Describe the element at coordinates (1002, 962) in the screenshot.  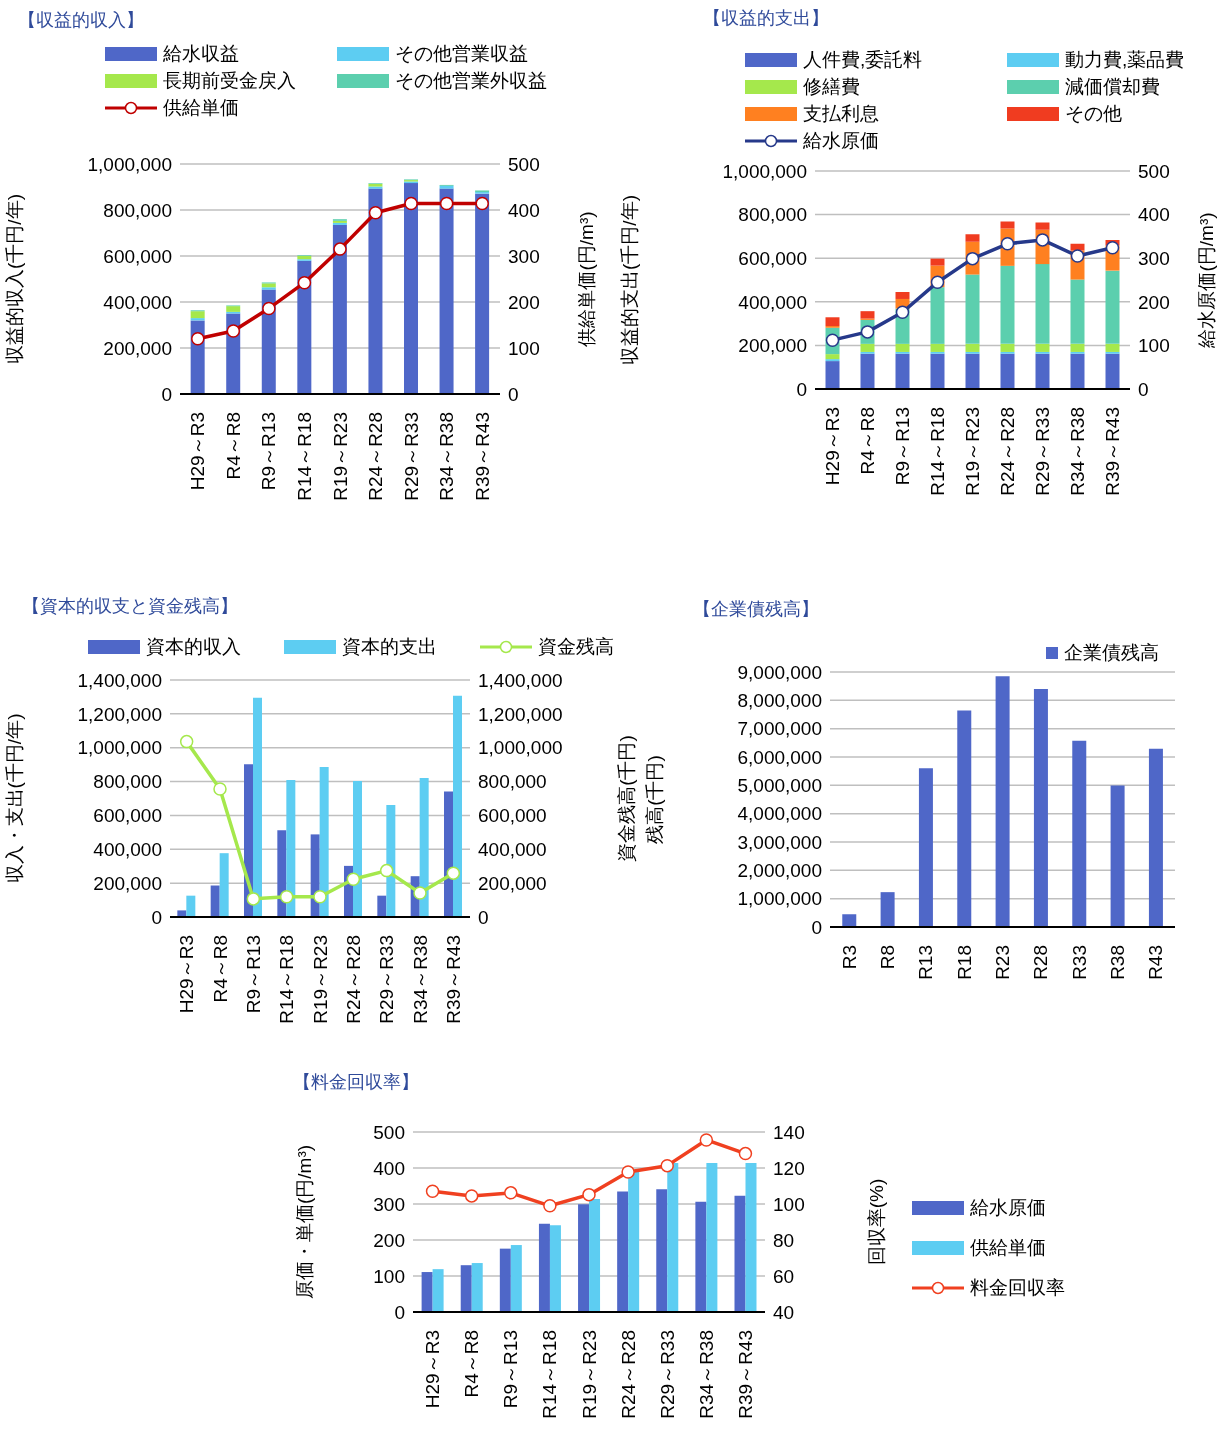
I see `x-tick-label: R23` at that location.